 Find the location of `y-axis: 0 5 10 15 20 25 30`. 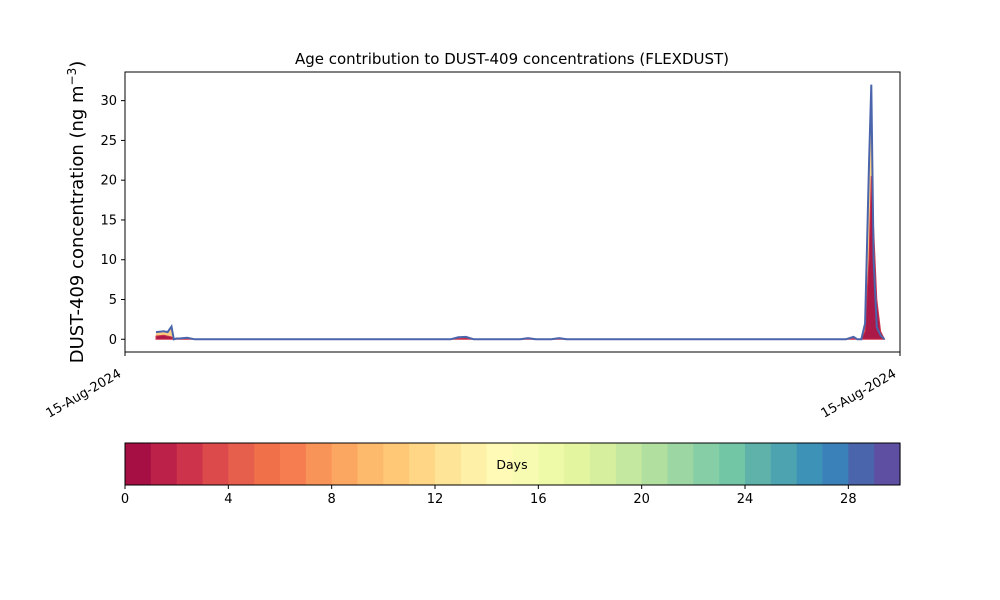

y-axis: 0 5 10 15 20 25 30 is located at coordinates (112, 221).